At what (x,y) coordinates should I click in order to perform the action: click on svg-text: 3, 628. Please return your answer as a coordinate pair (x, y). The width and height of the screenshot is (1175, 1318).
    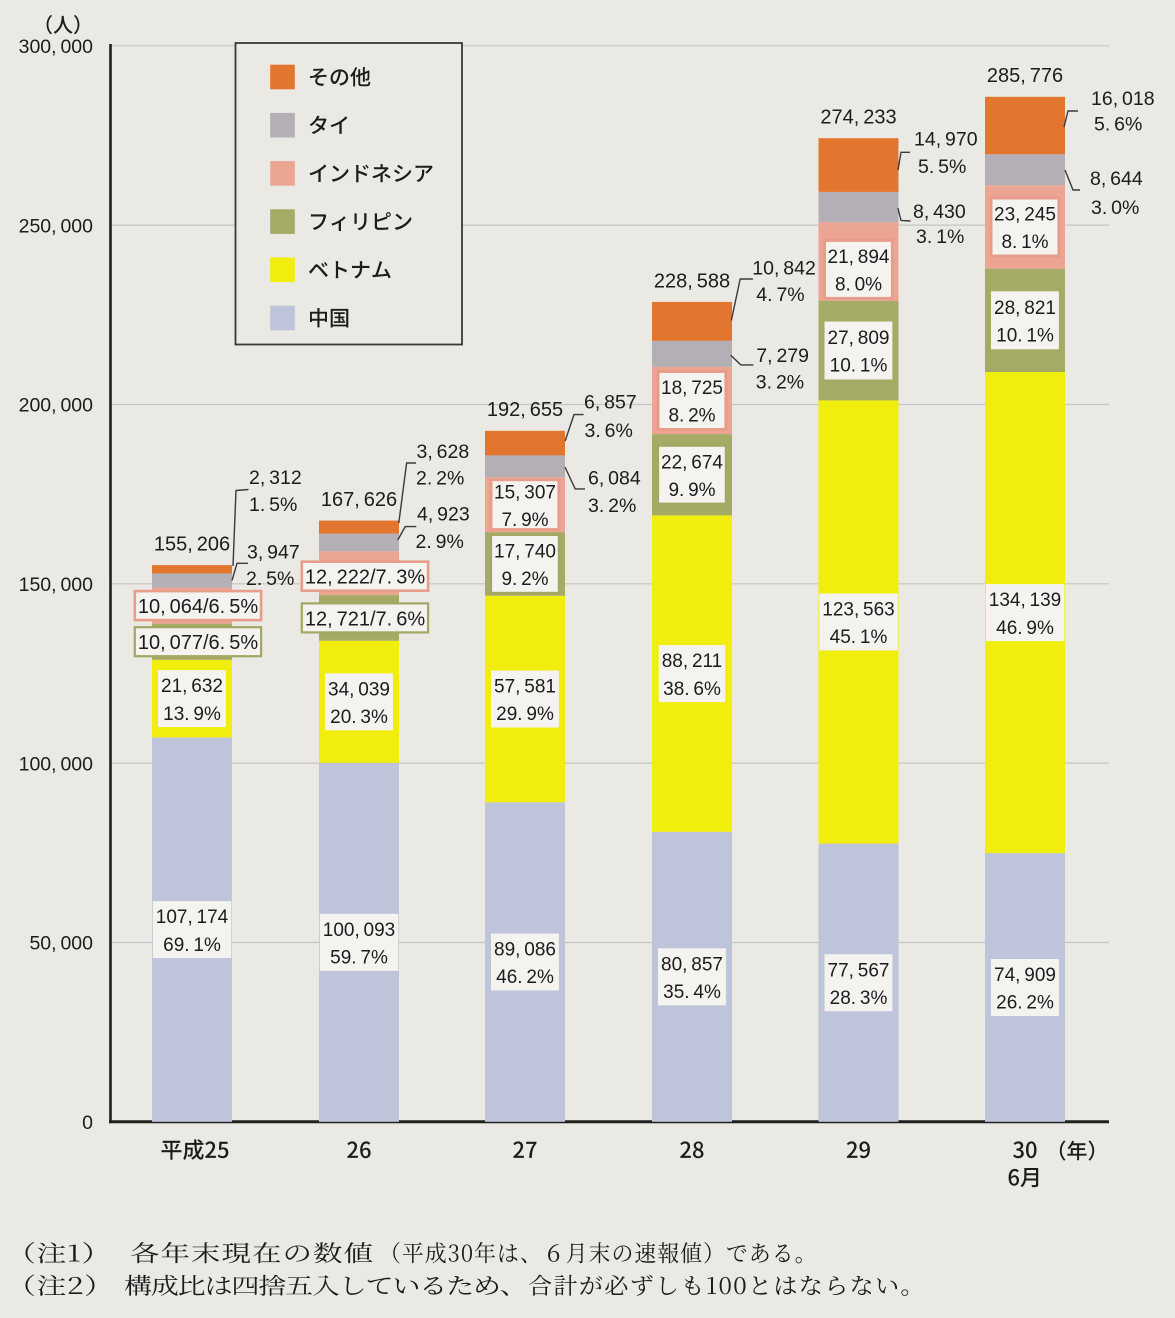
    Looking at the image, I should click on (443, 452).